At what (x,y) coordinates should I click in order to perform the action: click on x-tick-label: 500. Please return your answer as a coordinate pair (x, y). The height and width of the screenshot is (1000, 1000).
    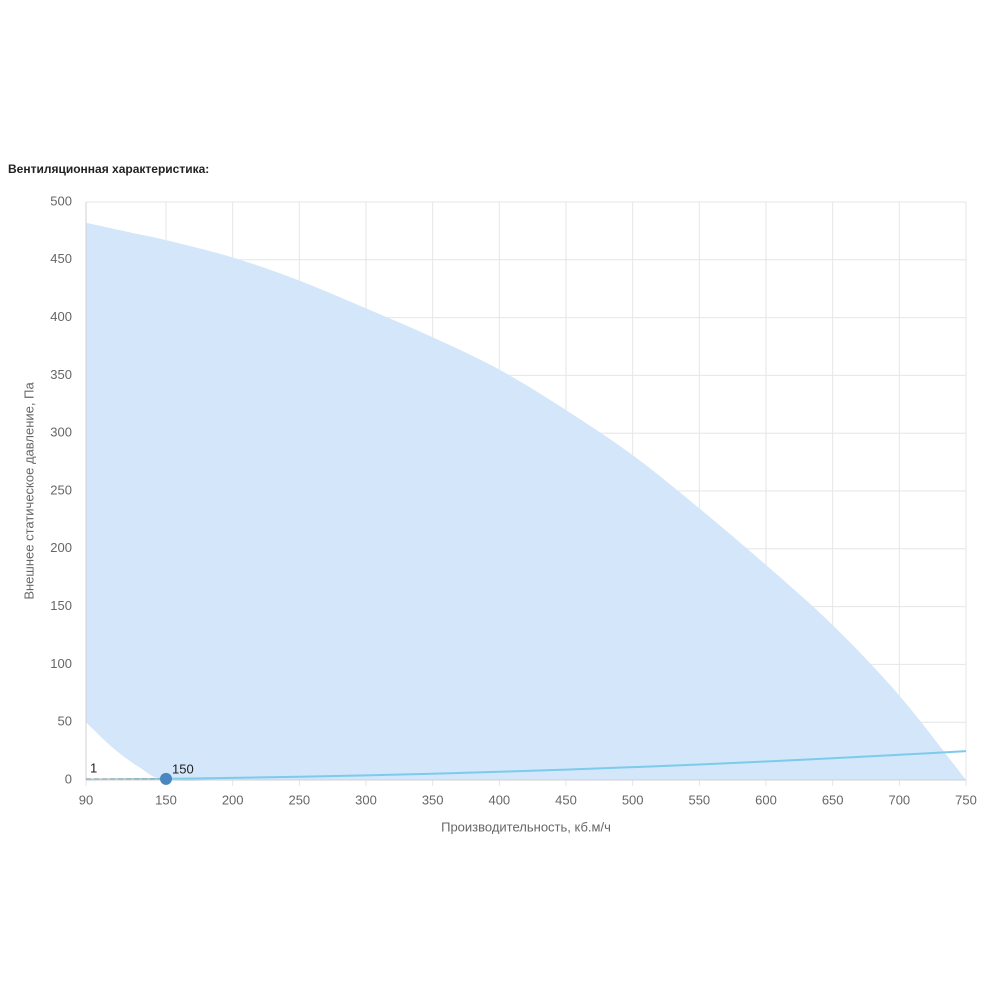
    Looking at the image, I should click on (633, 799).